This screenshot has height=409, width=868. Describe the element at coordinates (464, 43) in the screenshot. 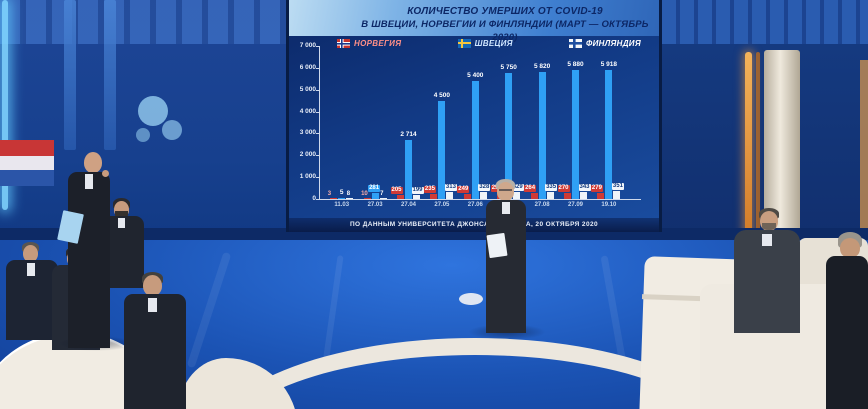

I see `sweden-flag-icon` at that location.